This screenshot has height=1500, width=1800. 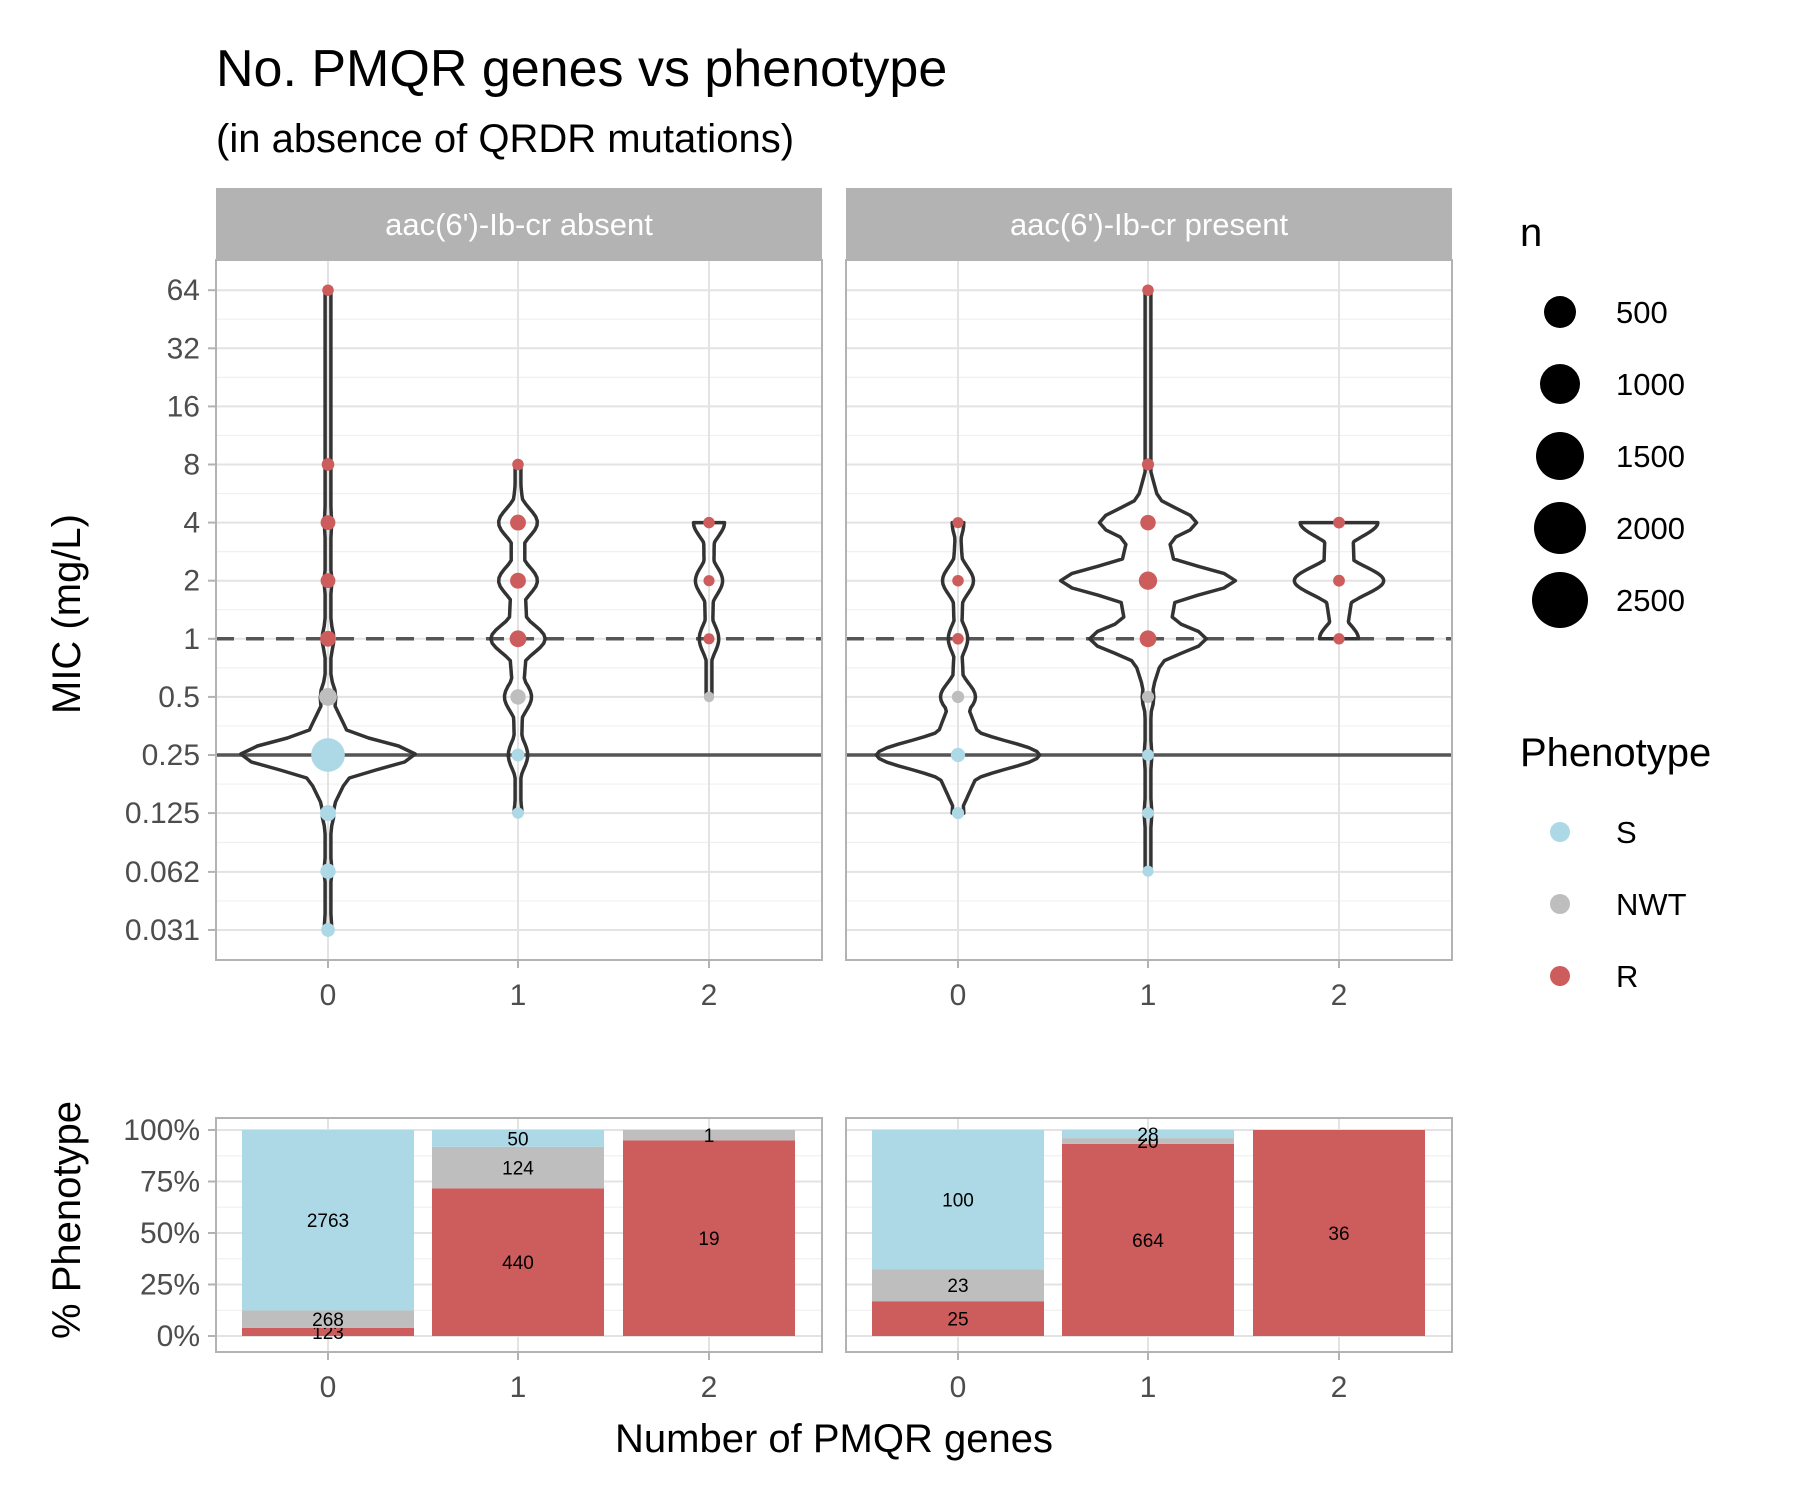 What do you see at coordinates (1560, 976) in the screenshot?
I see `color-legend-key-R` at bounding box center [1560, 976].